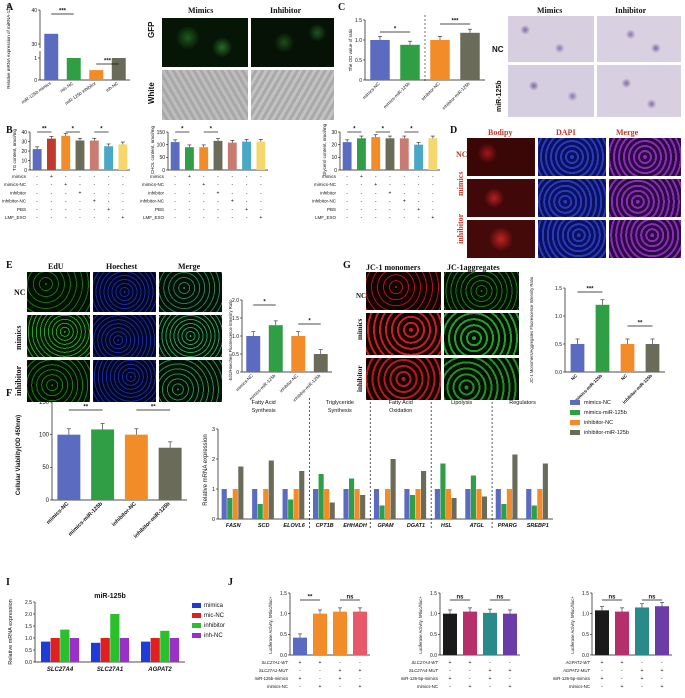 This screenshot has height=698, width=685. What do you see at coordinates (447, 526) in the screenshot?
I see `H-category-label: HSL` at bounding box center [447, 526].